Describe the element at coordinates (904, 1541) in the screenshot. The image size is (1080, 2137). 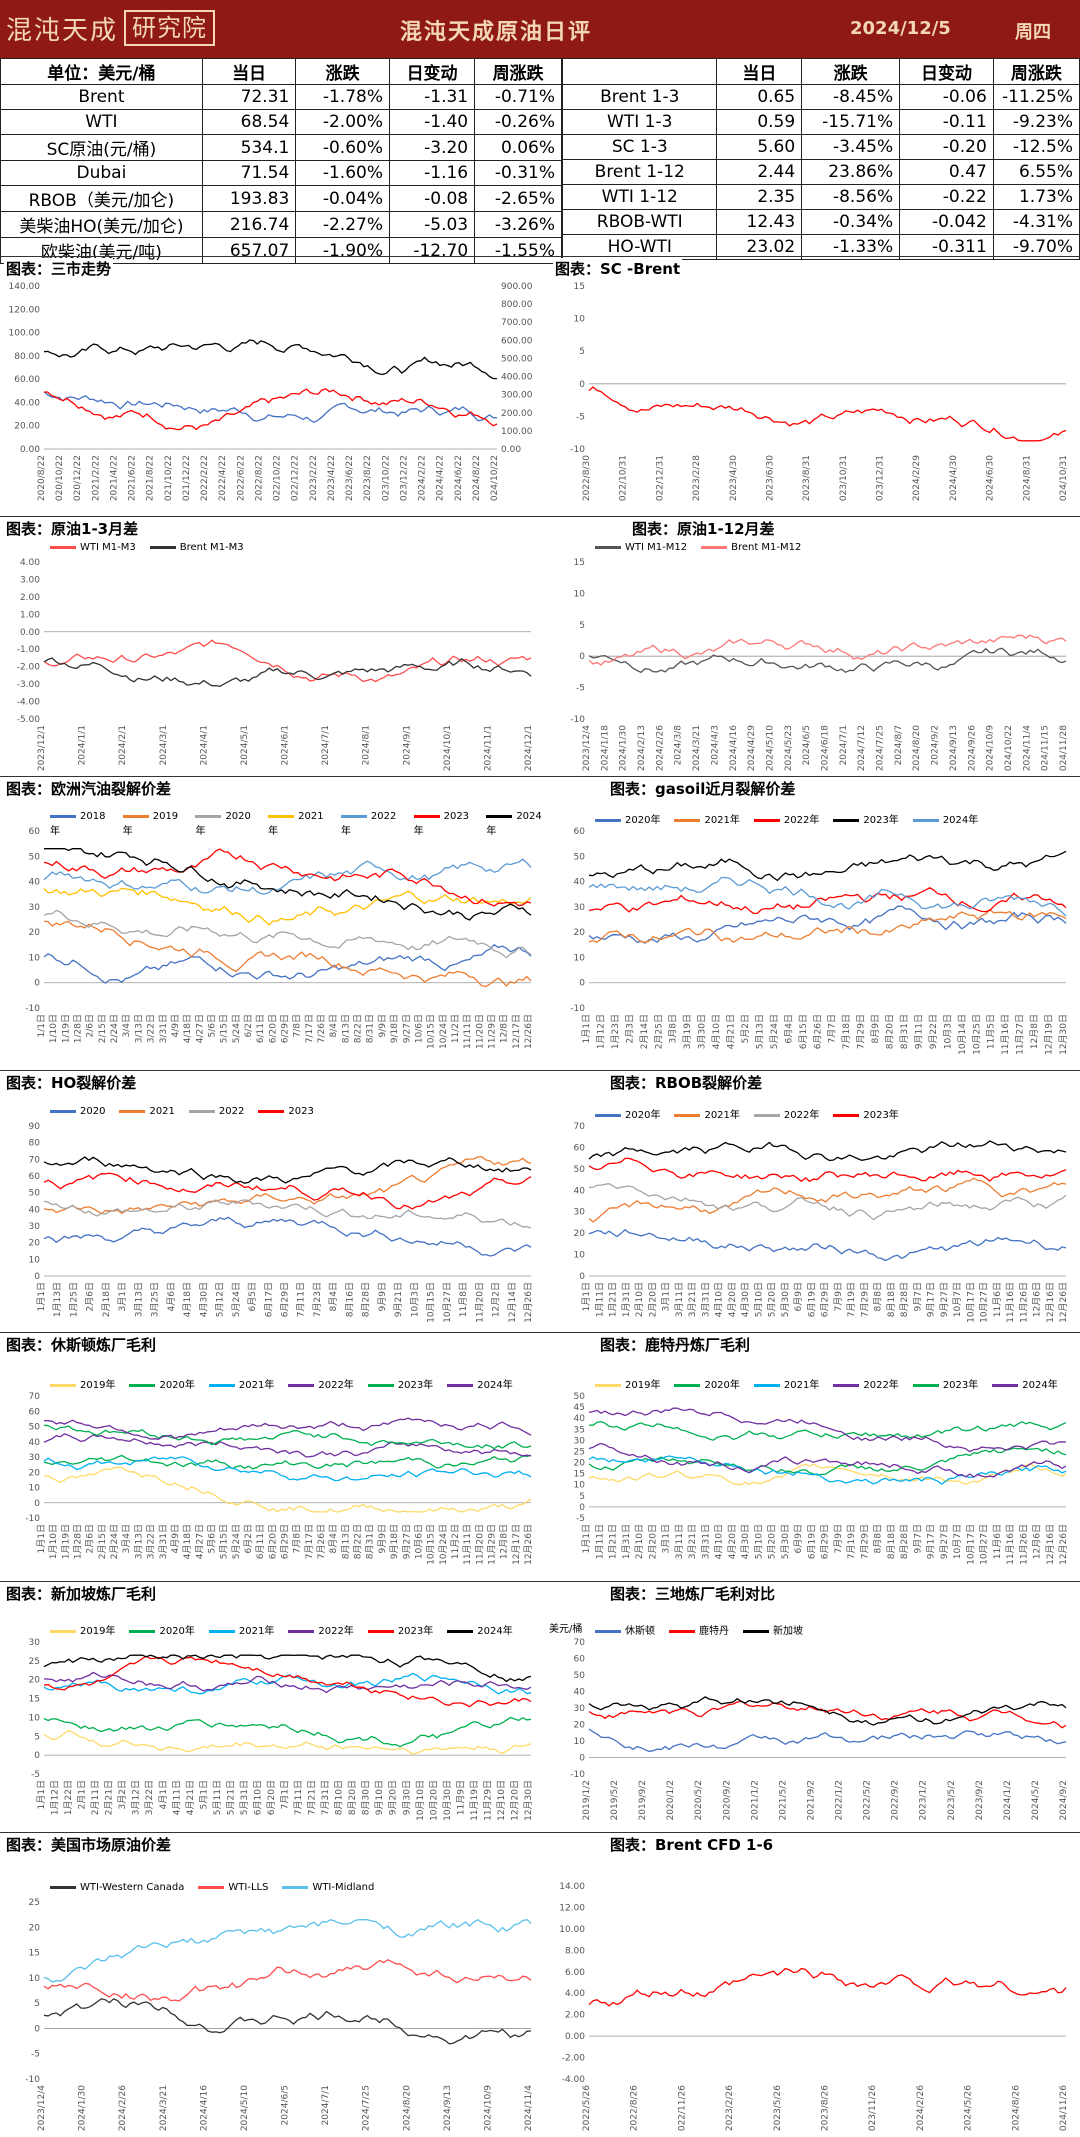
I see `x-tick-label: 8月28日` at that location.